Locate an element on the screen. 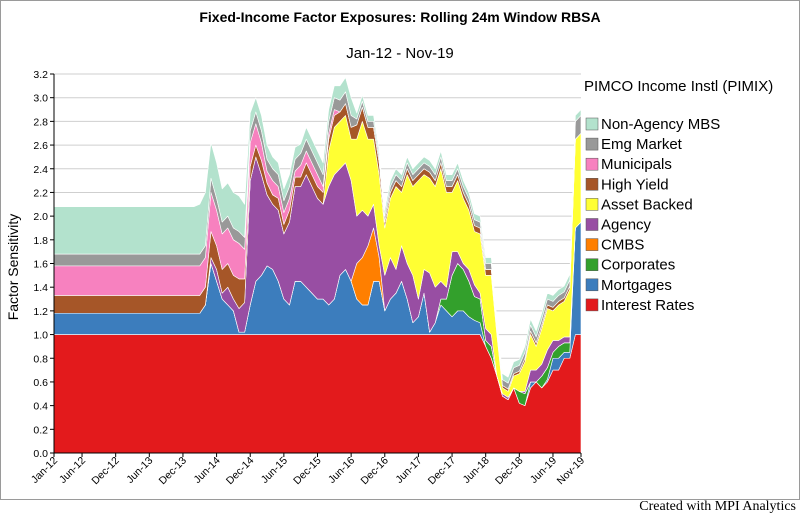 The image size is (800, 516). y-tick-label: 1.0 is located at coordinates (40, 336).